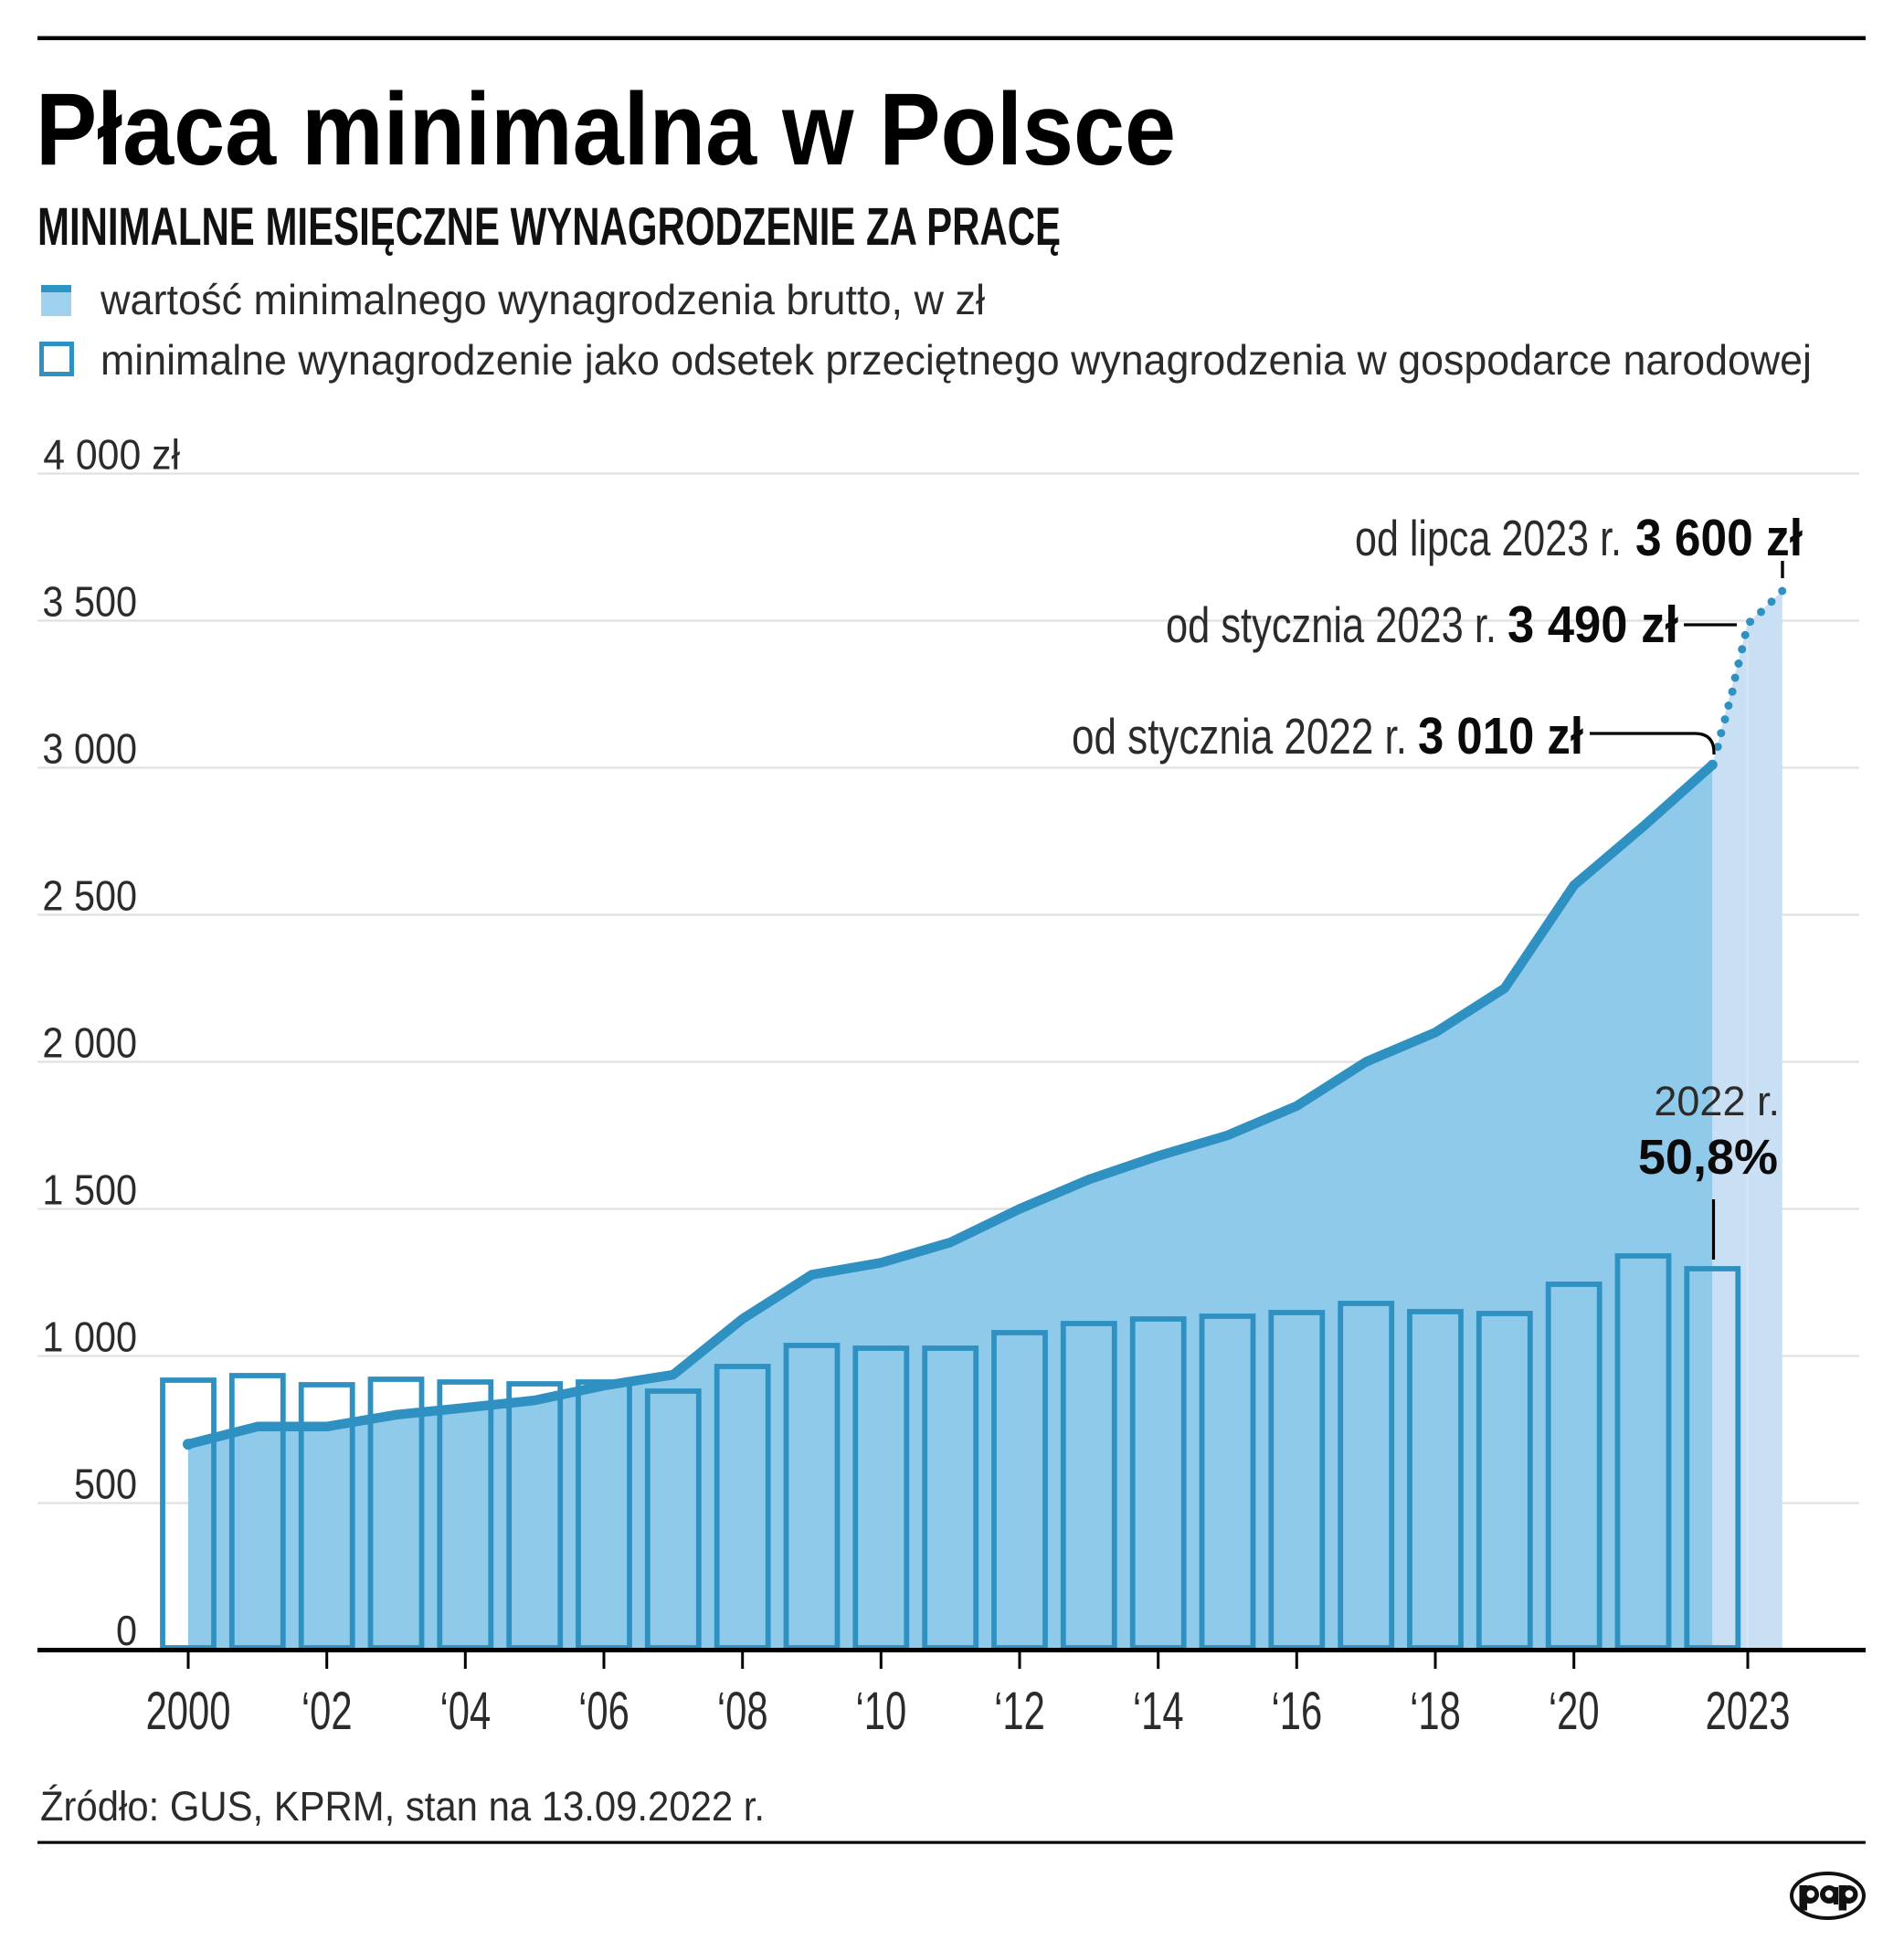 This screenshot has width=1904, height=1941. What do you see at coordinates (465, 1710) in the screenshot?
I see `svg-text: ‘04` at bounding box center [465, 1710].